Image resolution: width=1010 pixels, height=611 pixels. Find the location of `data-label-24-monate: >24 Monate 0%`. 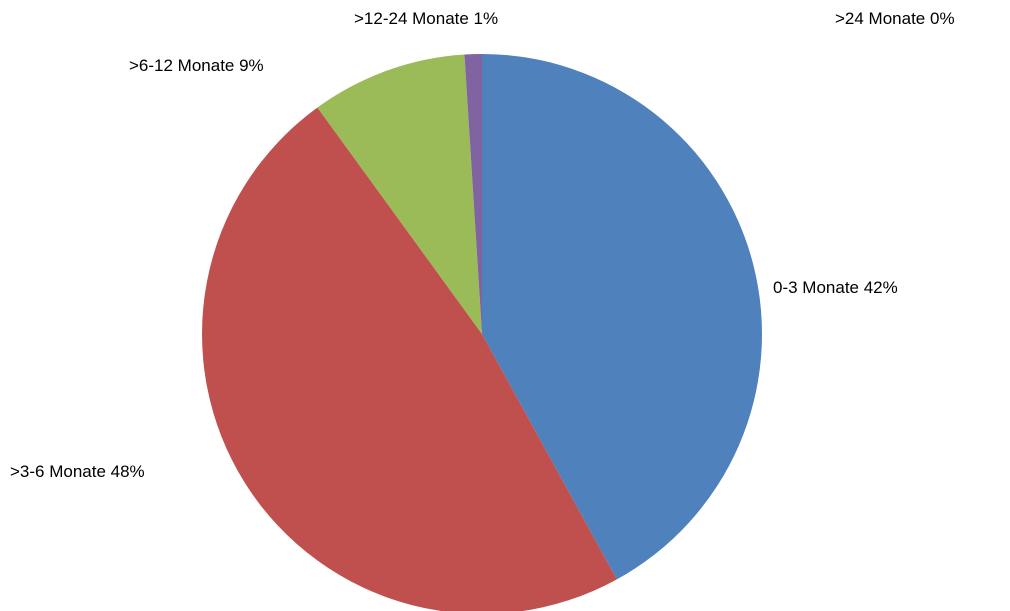

data-label-24-monate: >24 Monate 0% is located at coordinates (895, 18).